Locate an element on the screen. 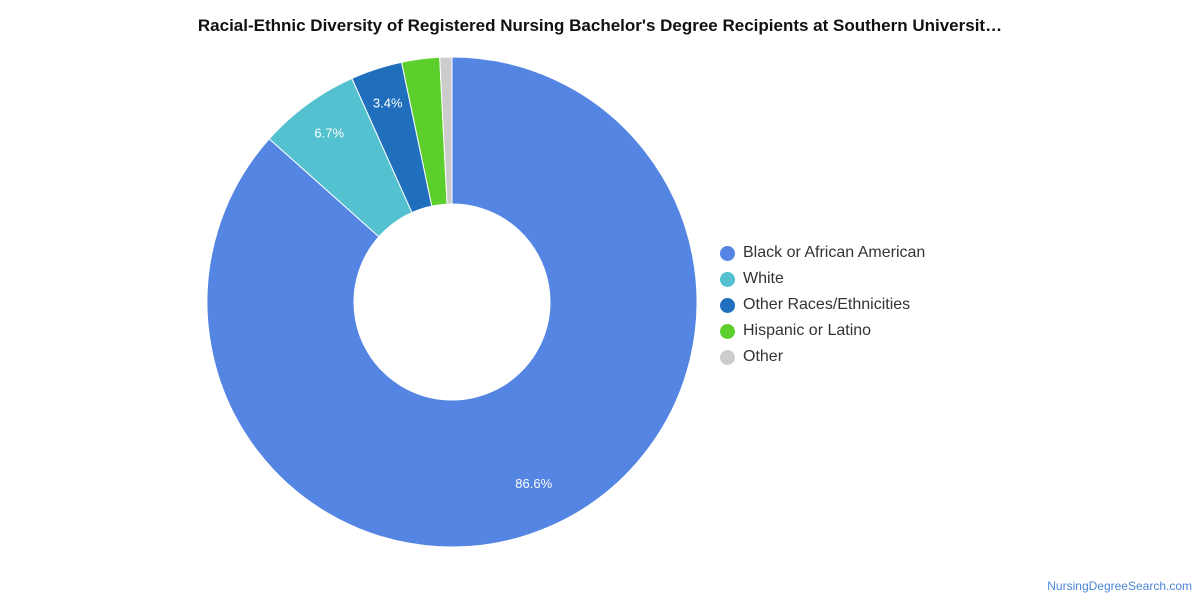  legend-item: Black or African American is located at coordinates (822, 253).